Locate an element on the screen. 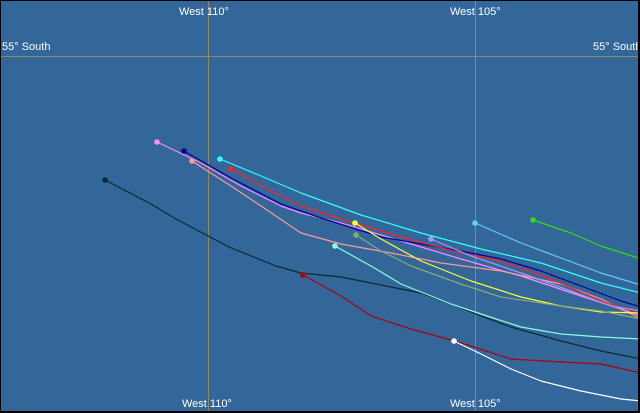  storm-track-maroon is located at coordinates (470, 322).